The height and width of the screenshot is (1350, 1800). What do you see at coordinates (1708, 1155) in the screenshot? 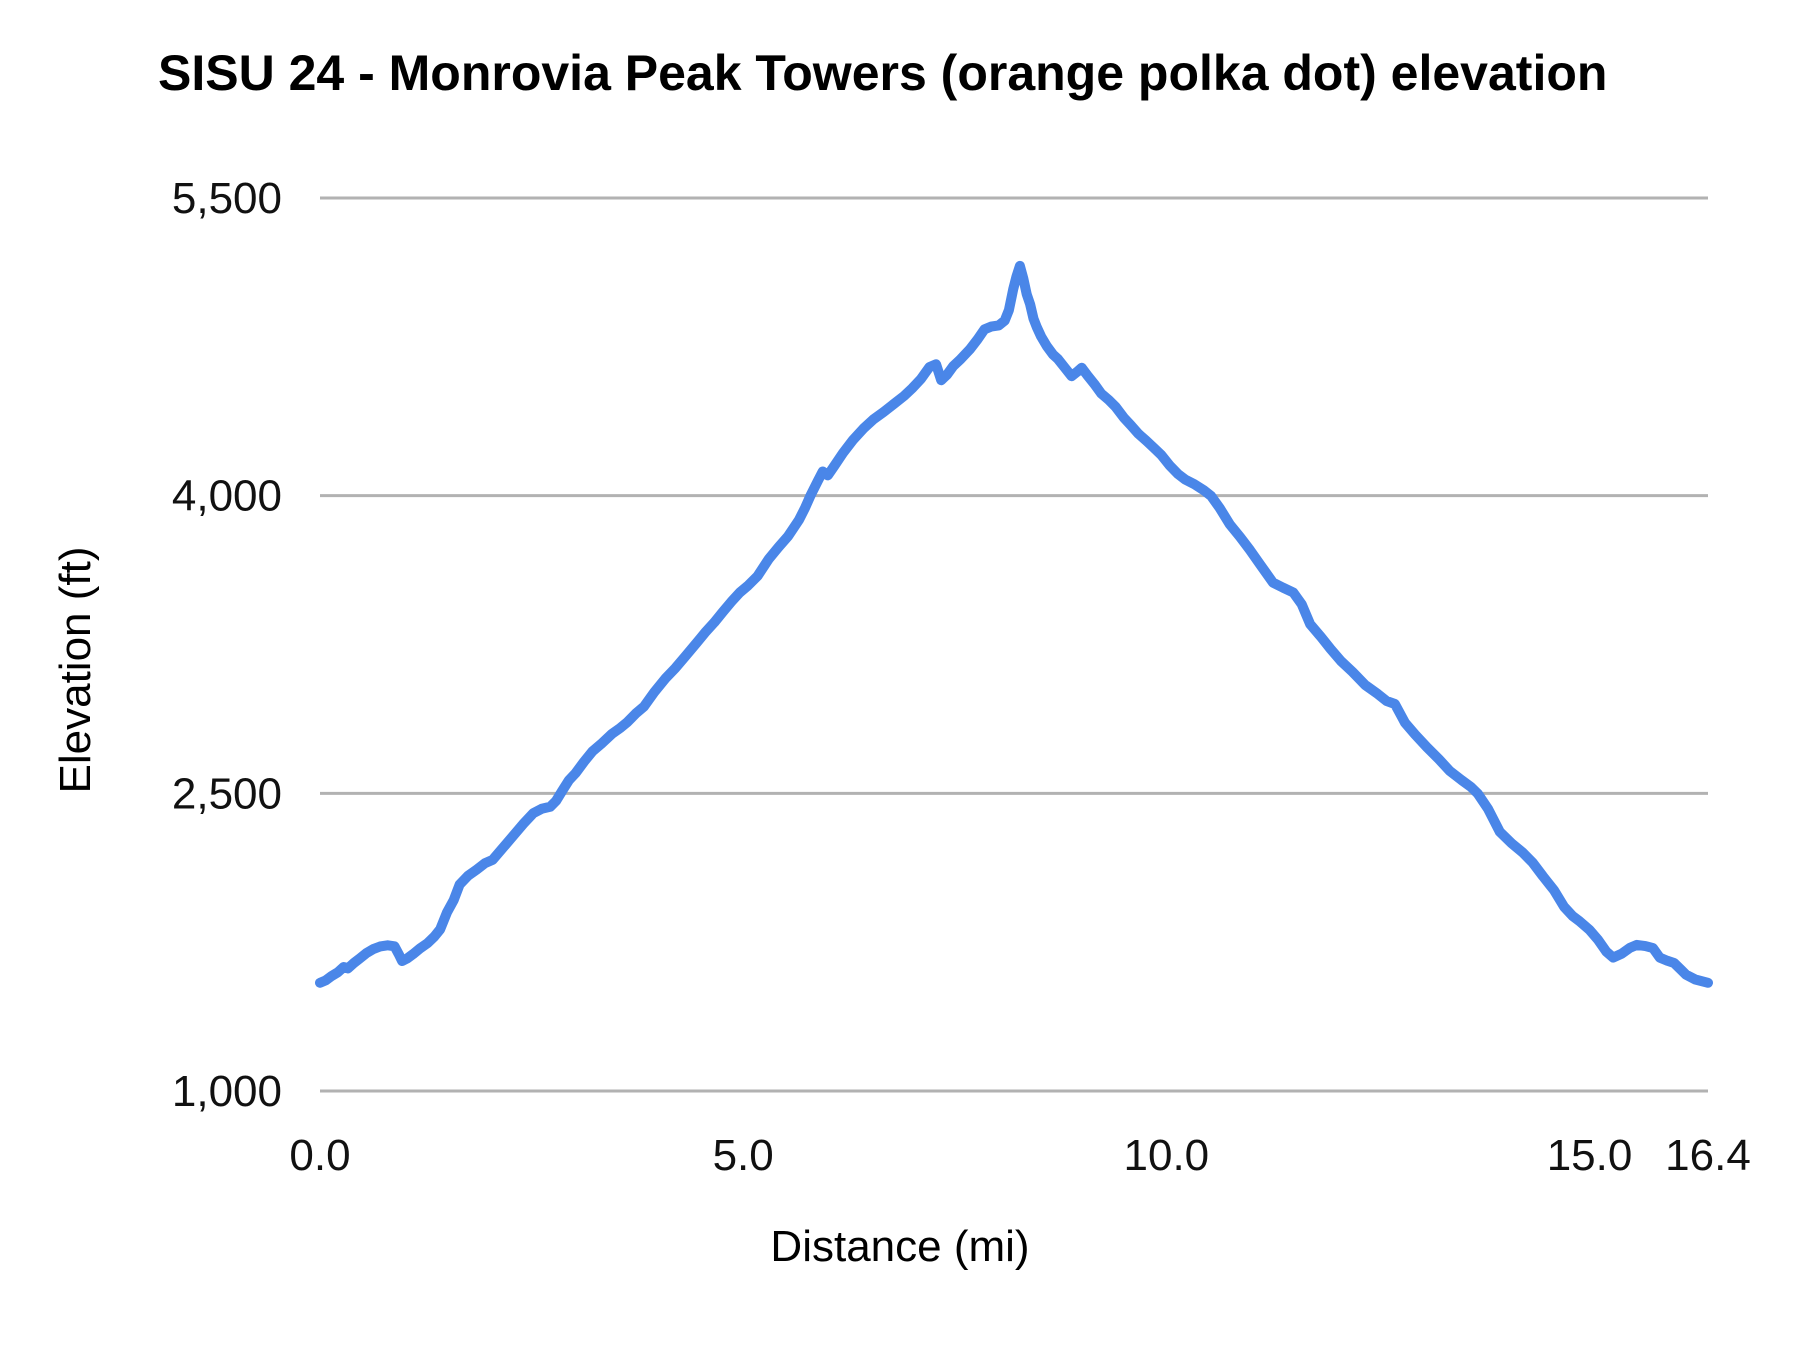
I see `x-tick-label: 16.4` at bounding box center [1708, 1155].